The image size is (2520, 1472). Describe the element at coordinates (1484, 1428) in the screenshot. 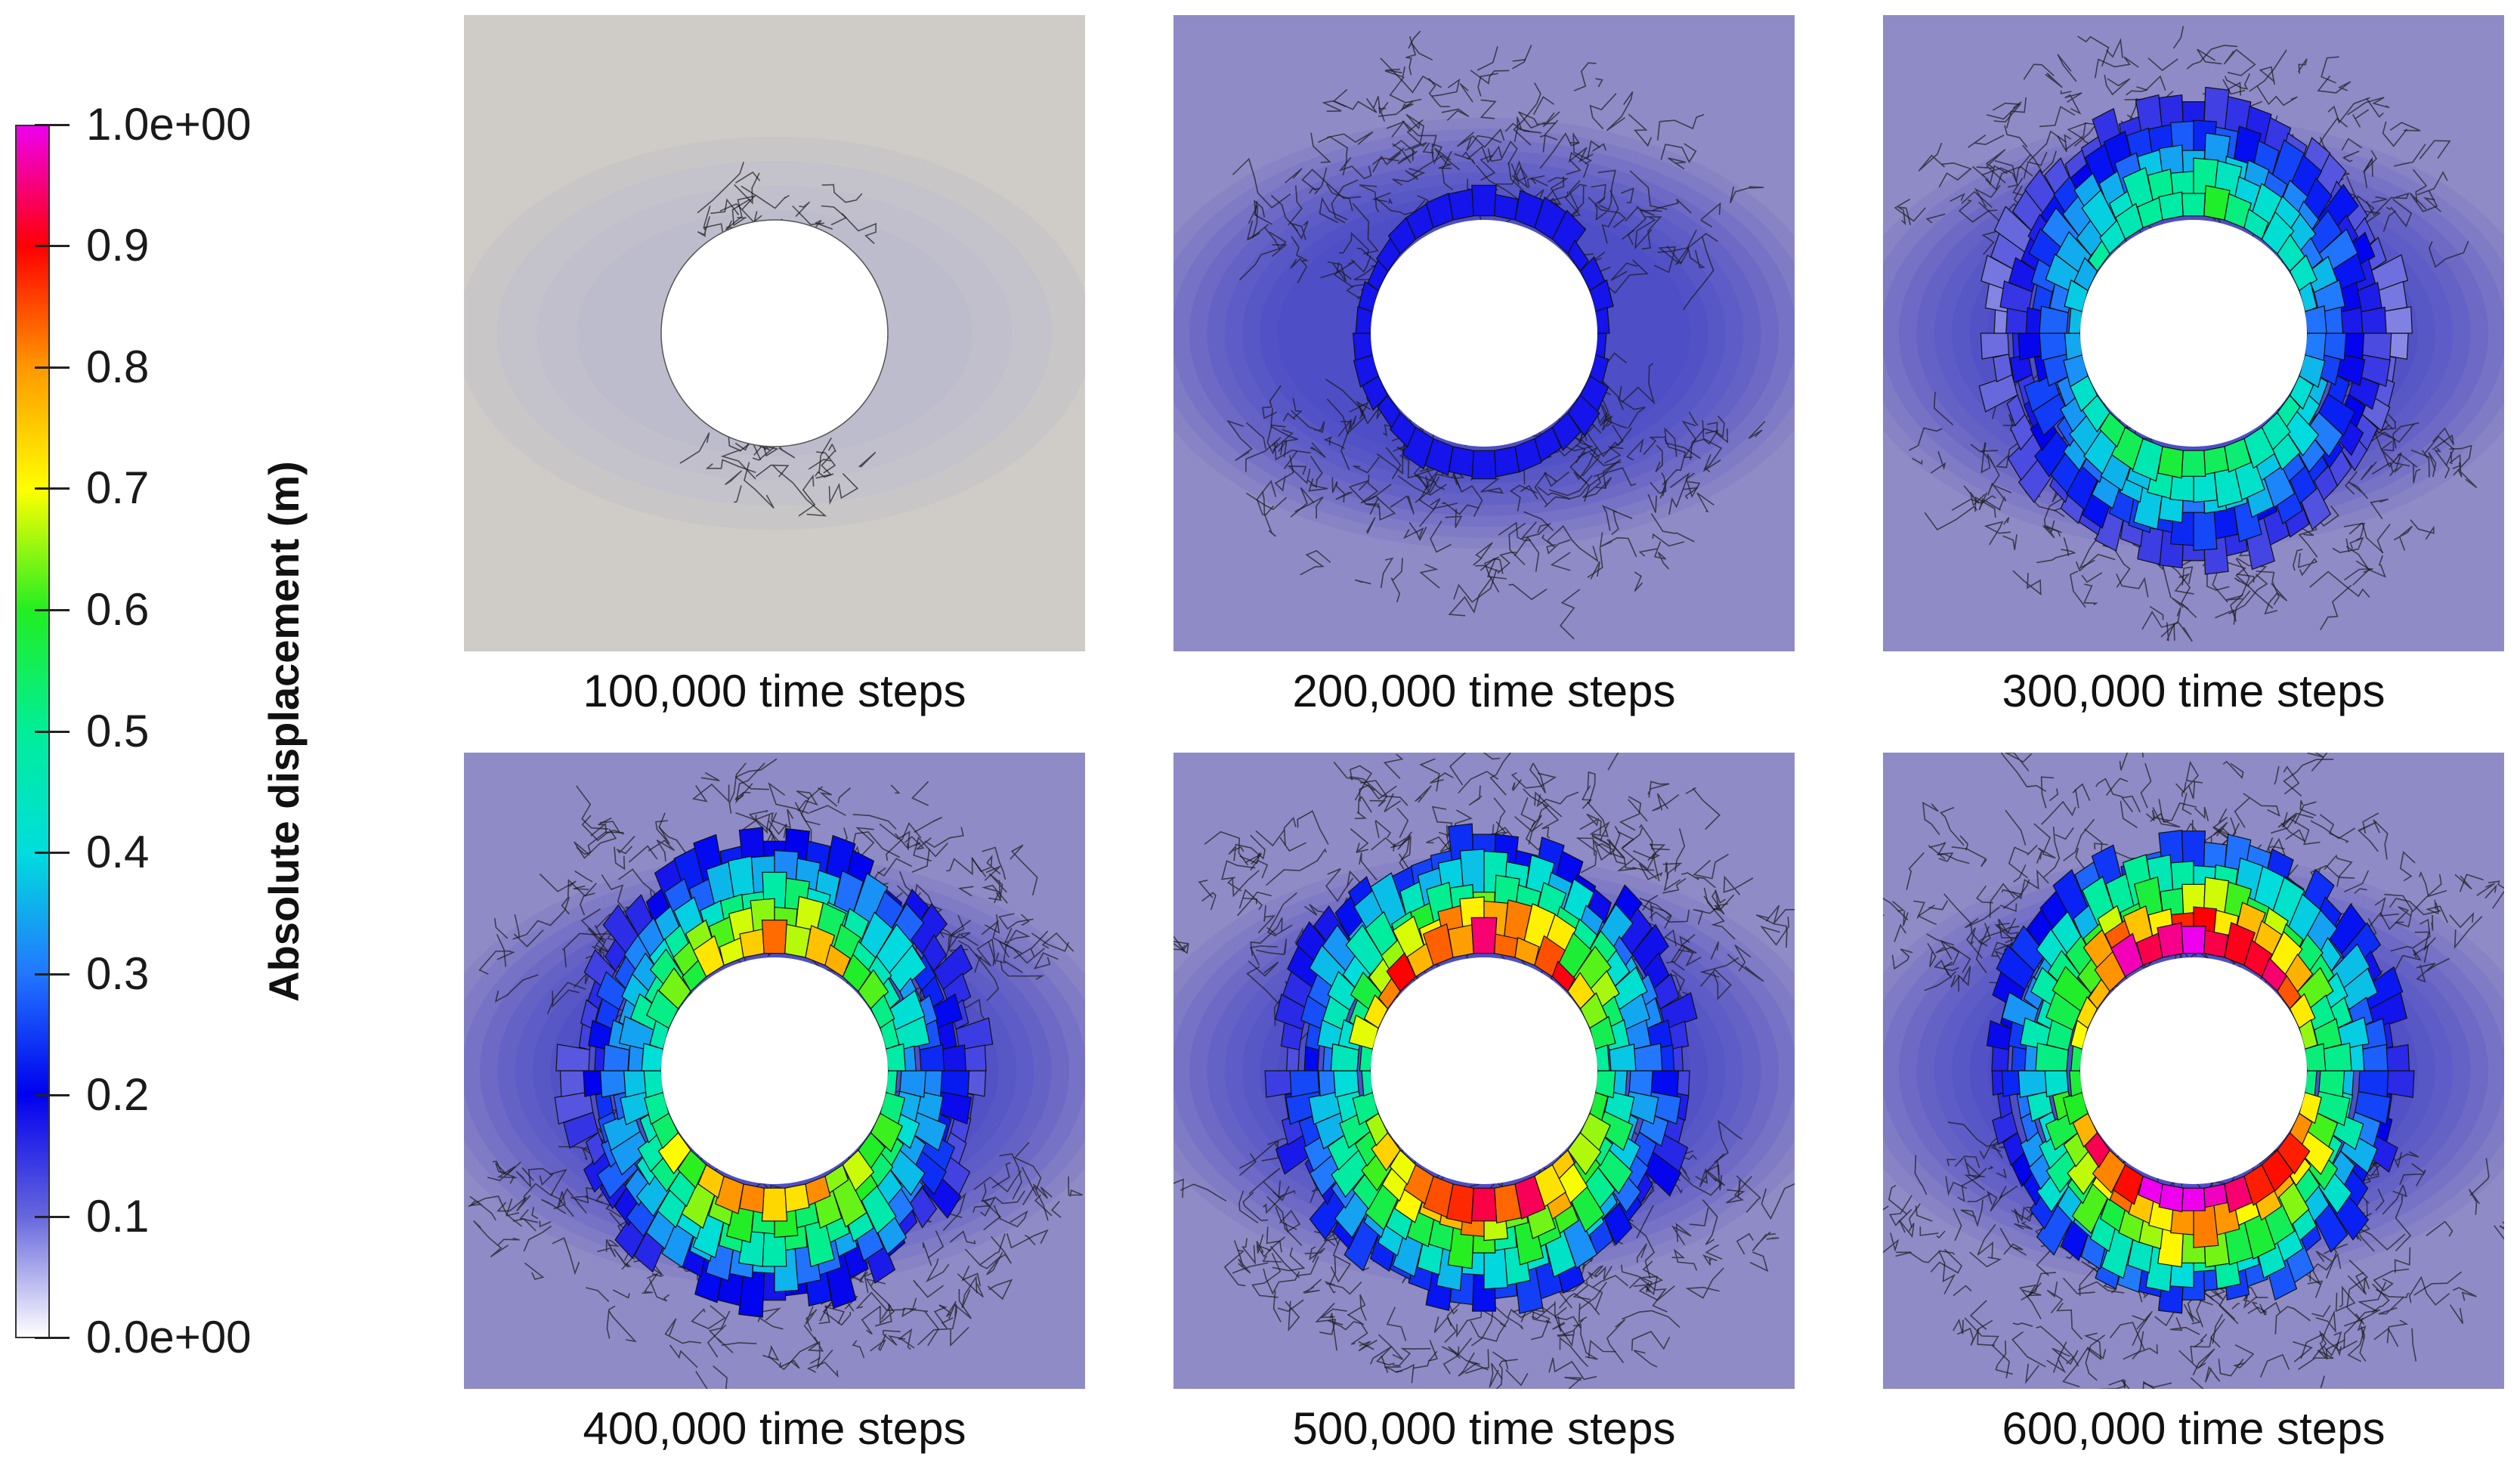

I see `panel-caption: 500,000 time steps` at that location.